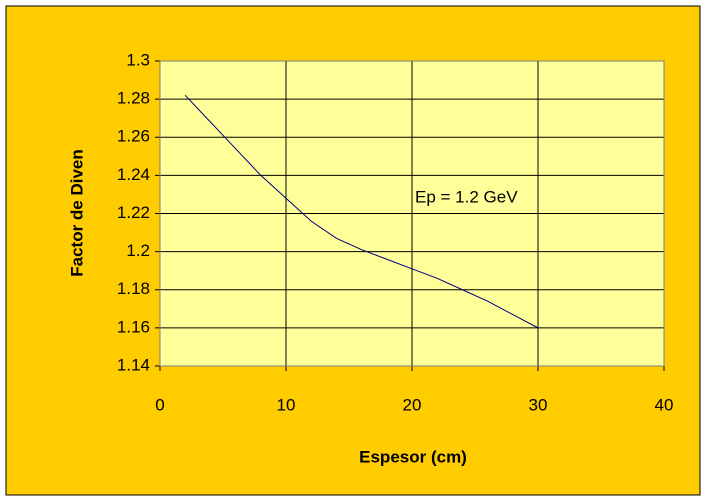  What do you see at coordinates (133, 98) in the screenshot?
I see `y-tick-label: 1.28` at bounding box center [133, 98].